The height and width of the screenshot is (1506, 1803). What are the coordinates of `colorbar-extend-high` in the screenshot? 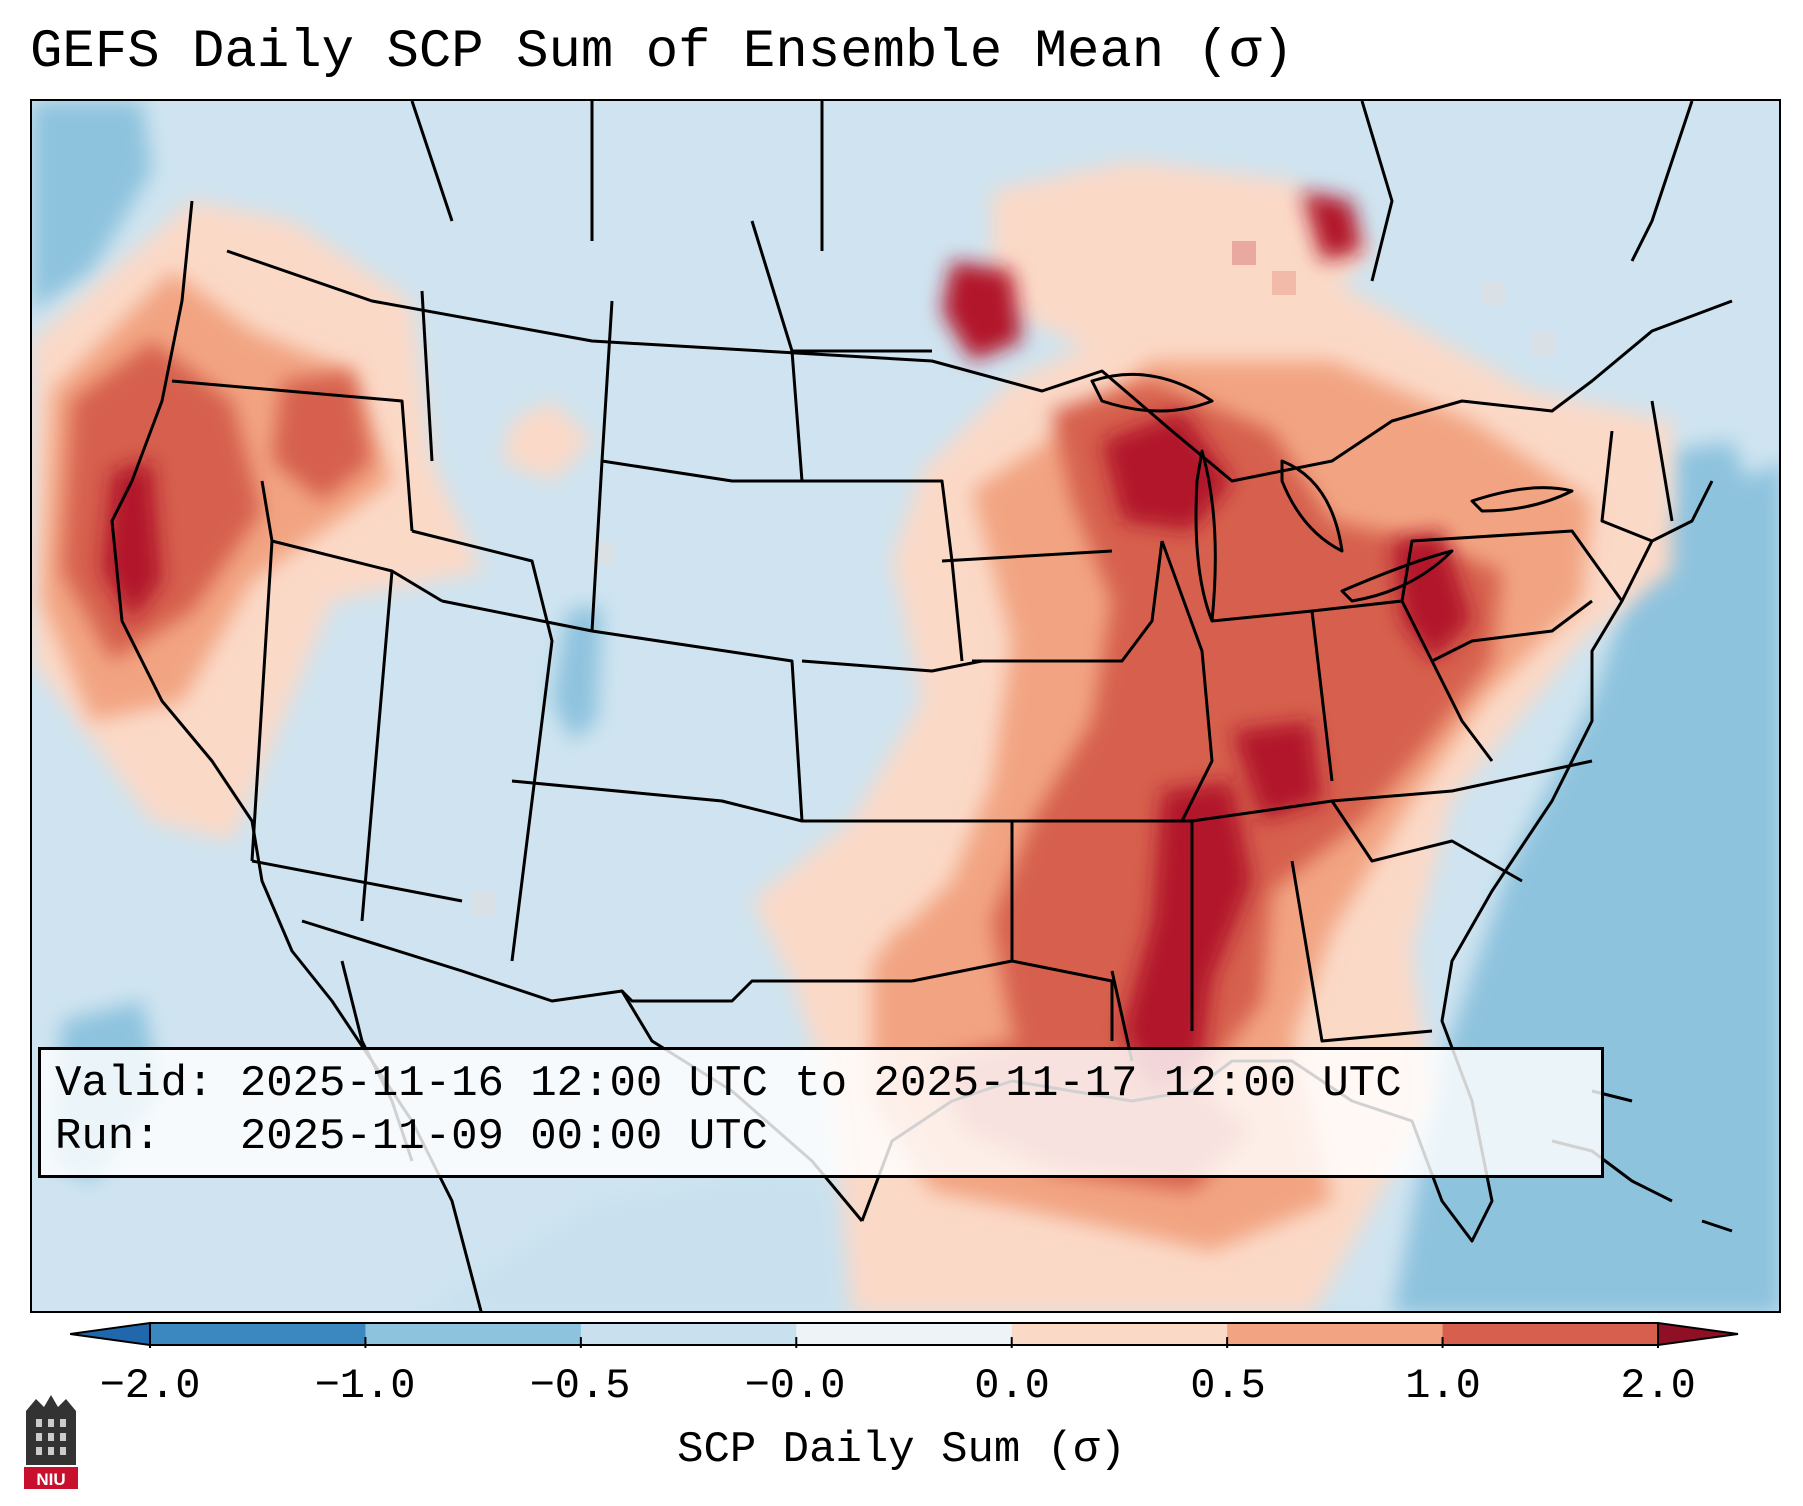 It's located at (1698, 1334).